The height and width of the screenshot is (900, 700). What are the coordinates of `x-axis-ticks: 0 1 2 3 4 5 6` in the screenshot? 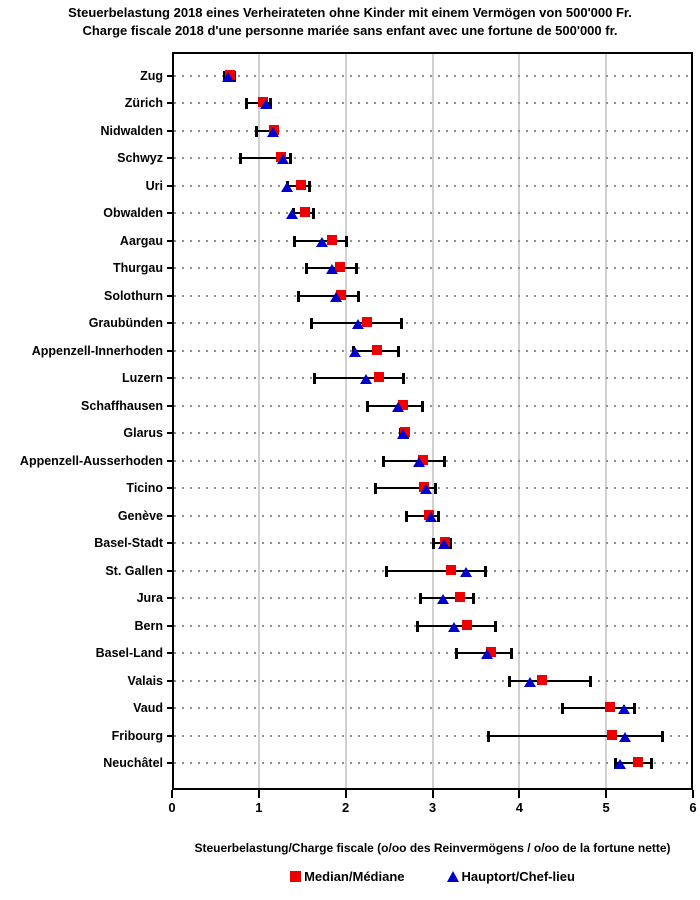 It's located at (432, 807).